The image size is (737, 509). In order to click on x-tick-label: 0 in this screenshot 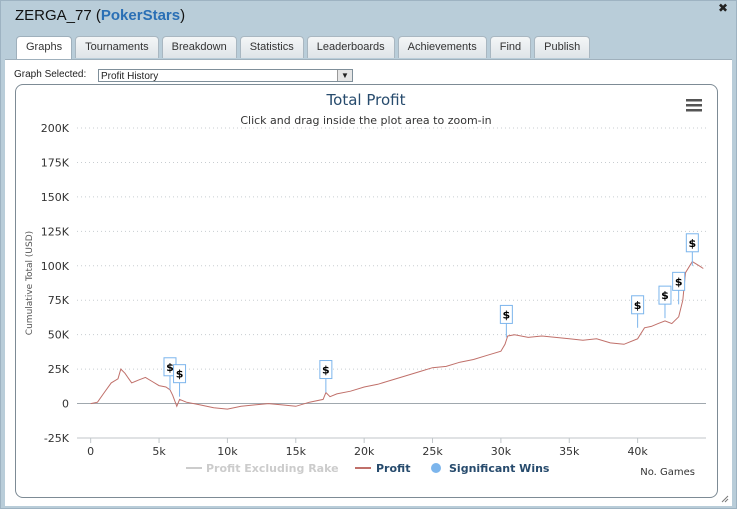, I will do `click(90, 451)`.